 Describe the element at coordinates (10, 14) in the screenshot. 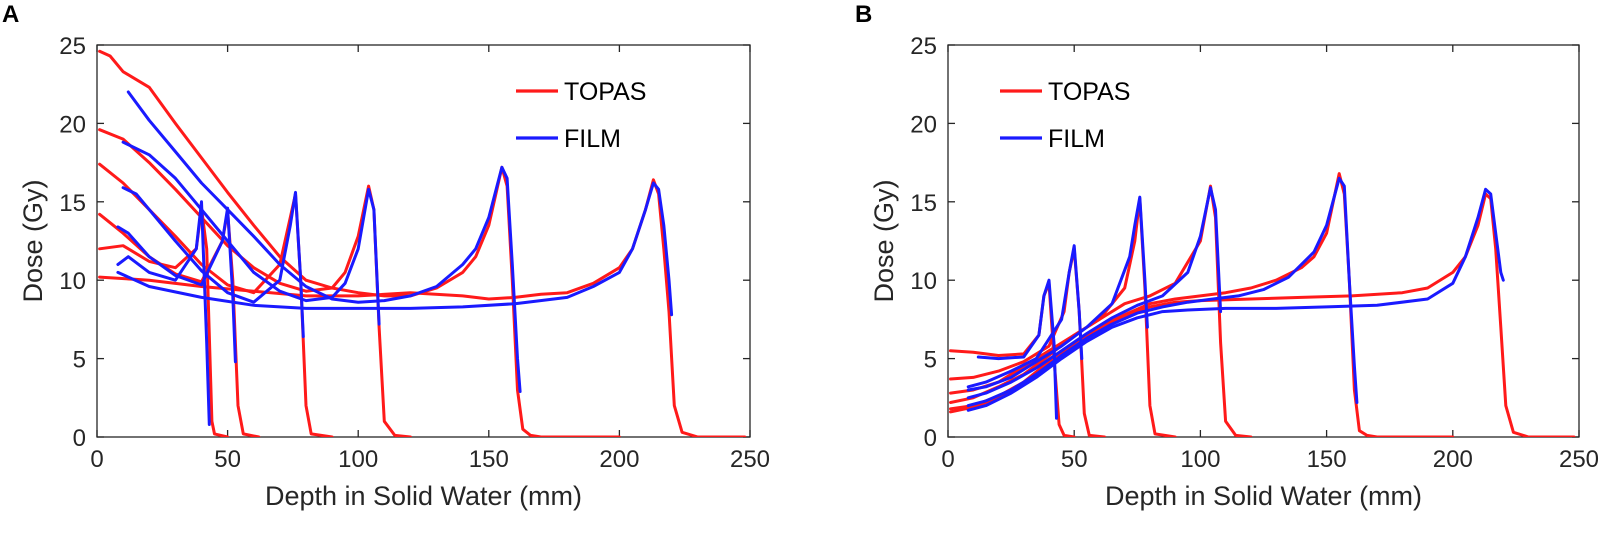

I see `panel-label: A` at that location.